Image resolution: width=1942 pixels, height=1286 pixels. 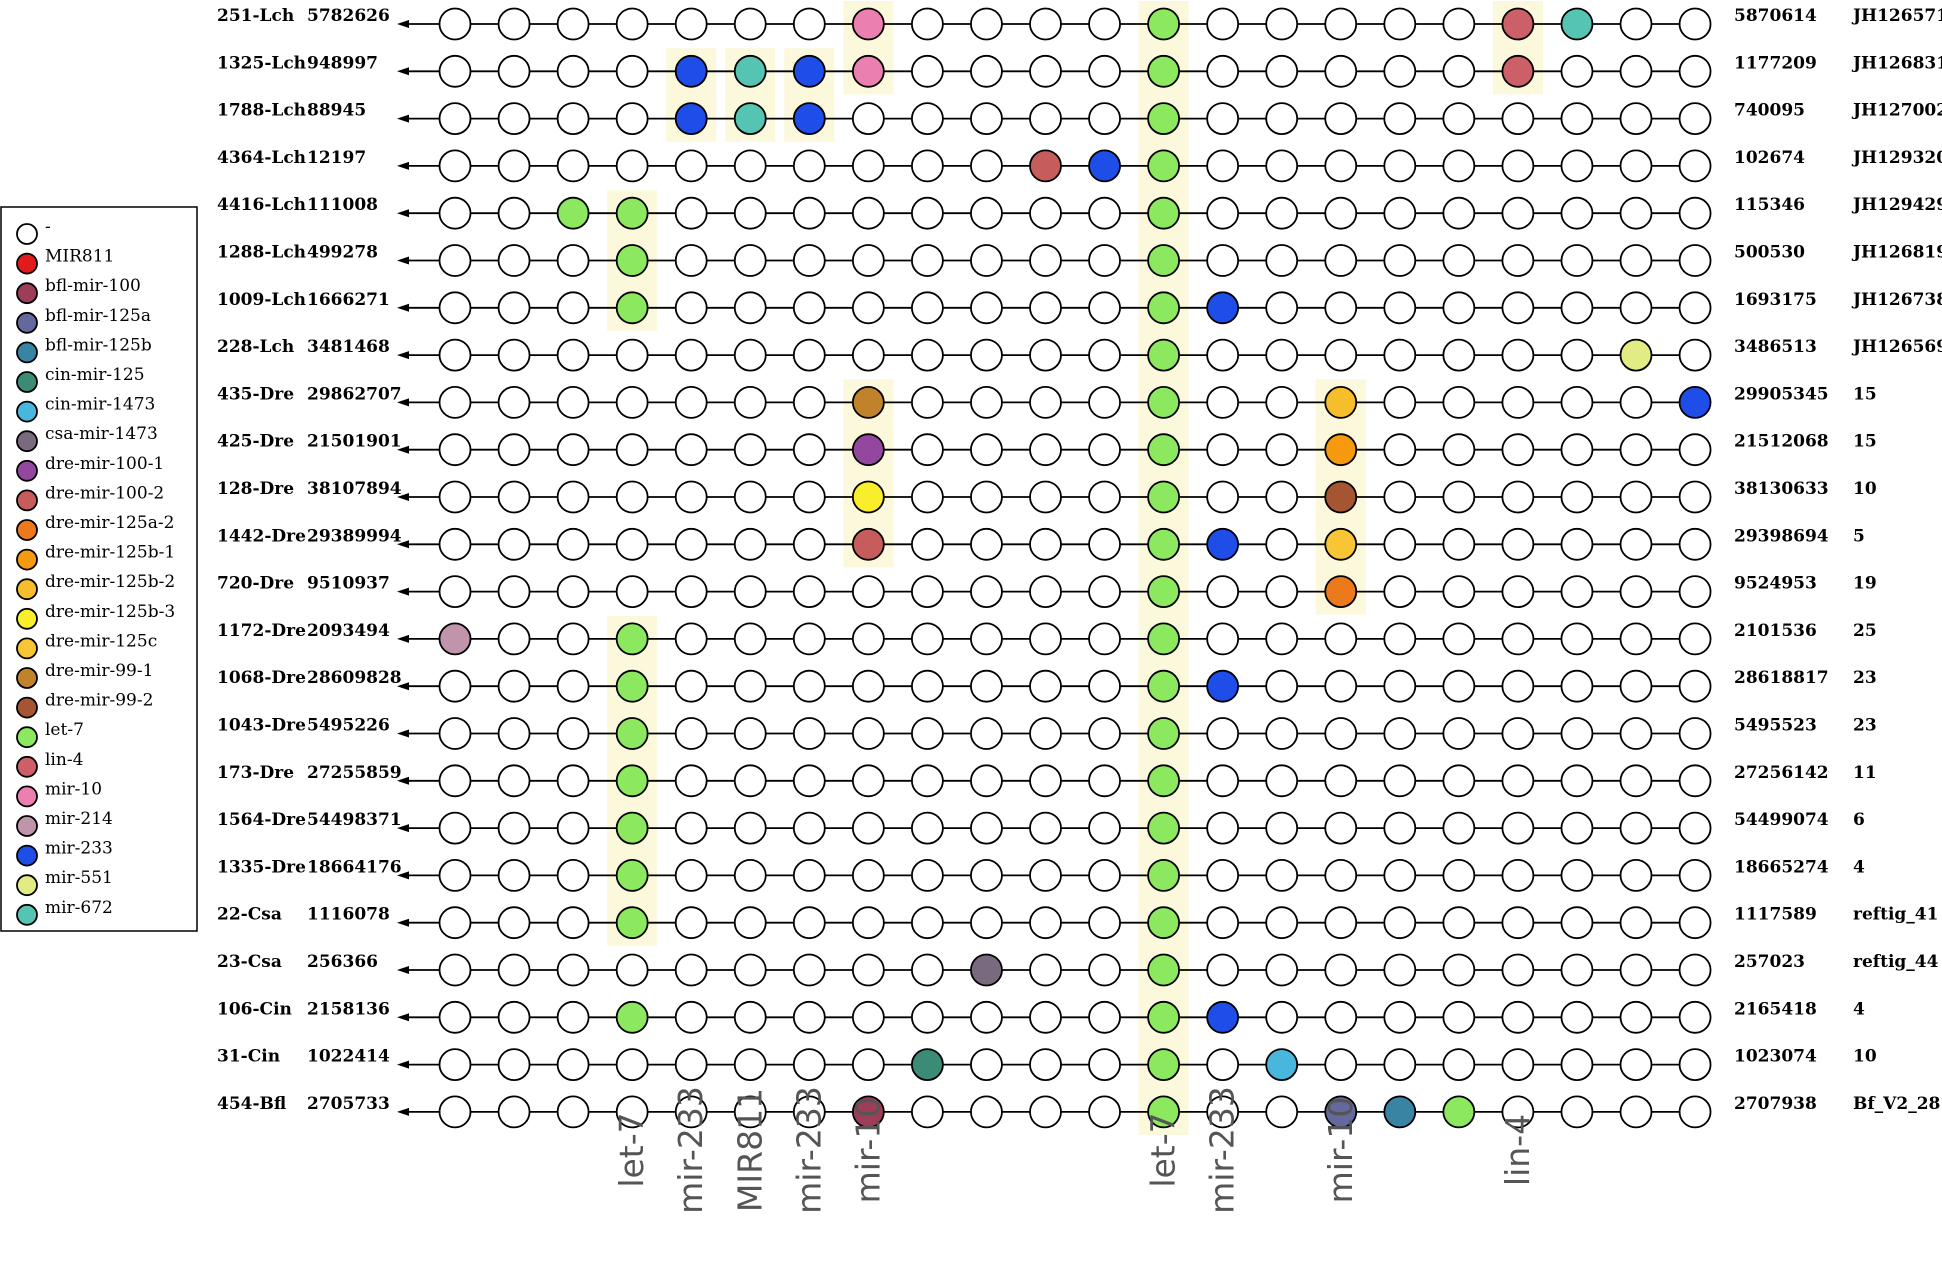 What do you see at coordinates (255, 16) in the screenshot?
I see `locus-id: 251-Lch` at bounding box center [255, 16].